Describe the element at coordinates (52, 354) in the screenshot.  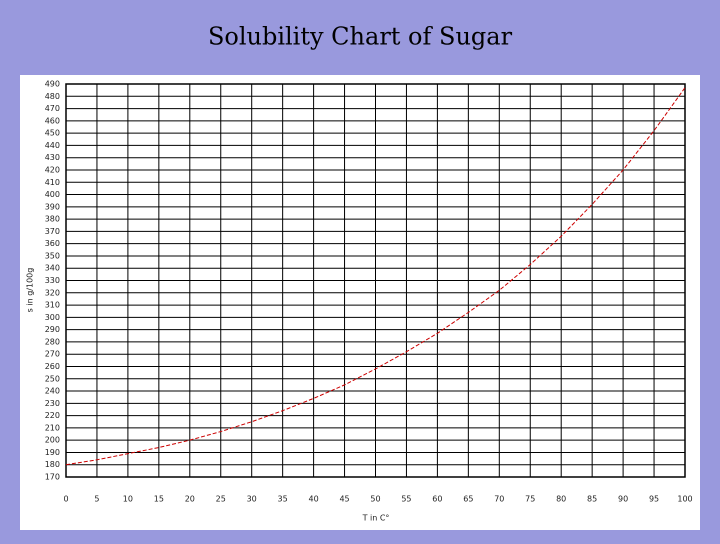
I see `y-tick-label: 270` at that location.